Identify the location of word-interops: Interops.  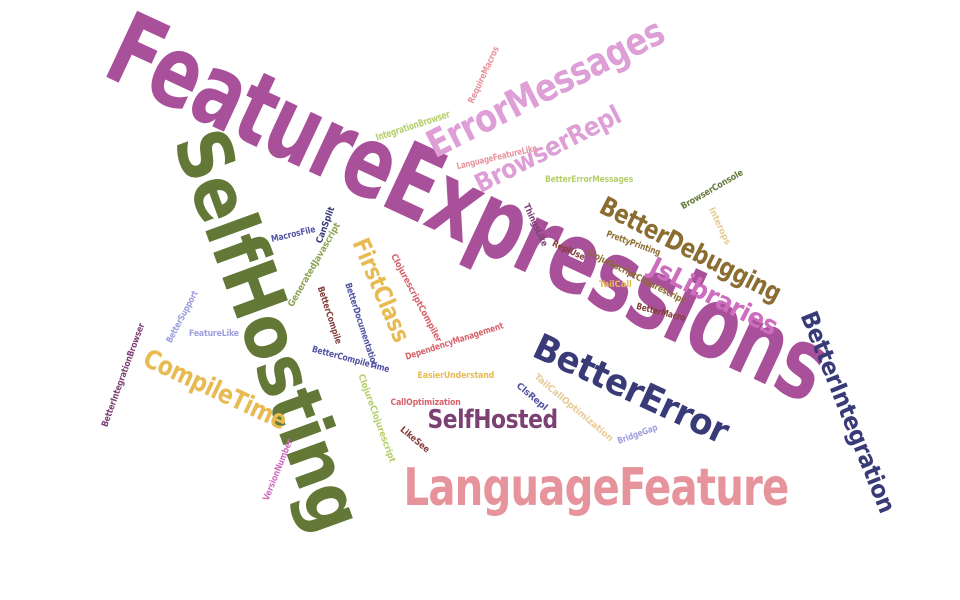
(718, 226).